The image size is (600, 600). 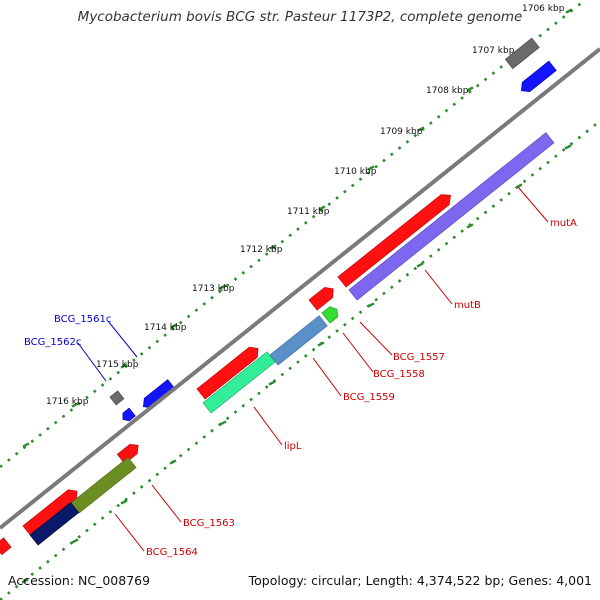 I want to click on tick-label-1710: 1710 kbp, so click(x=355, y=172).